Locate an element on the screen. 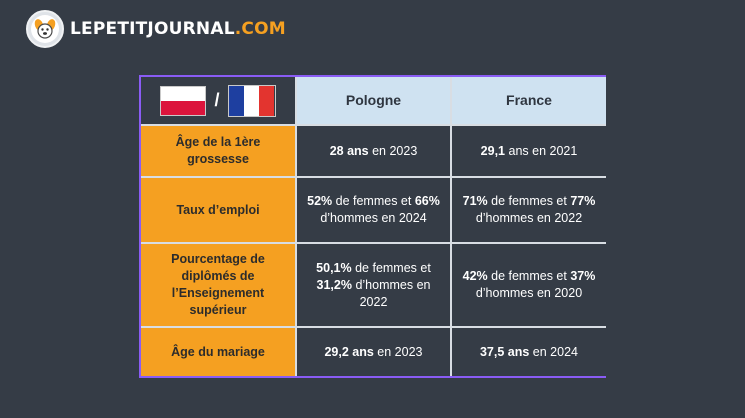  value-figure: 52% is located at coordinates (320, 201).